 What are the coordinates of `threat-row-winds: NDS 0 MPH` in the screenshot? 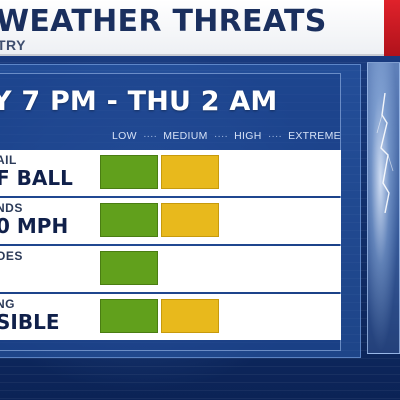 It's located at (170, 221).